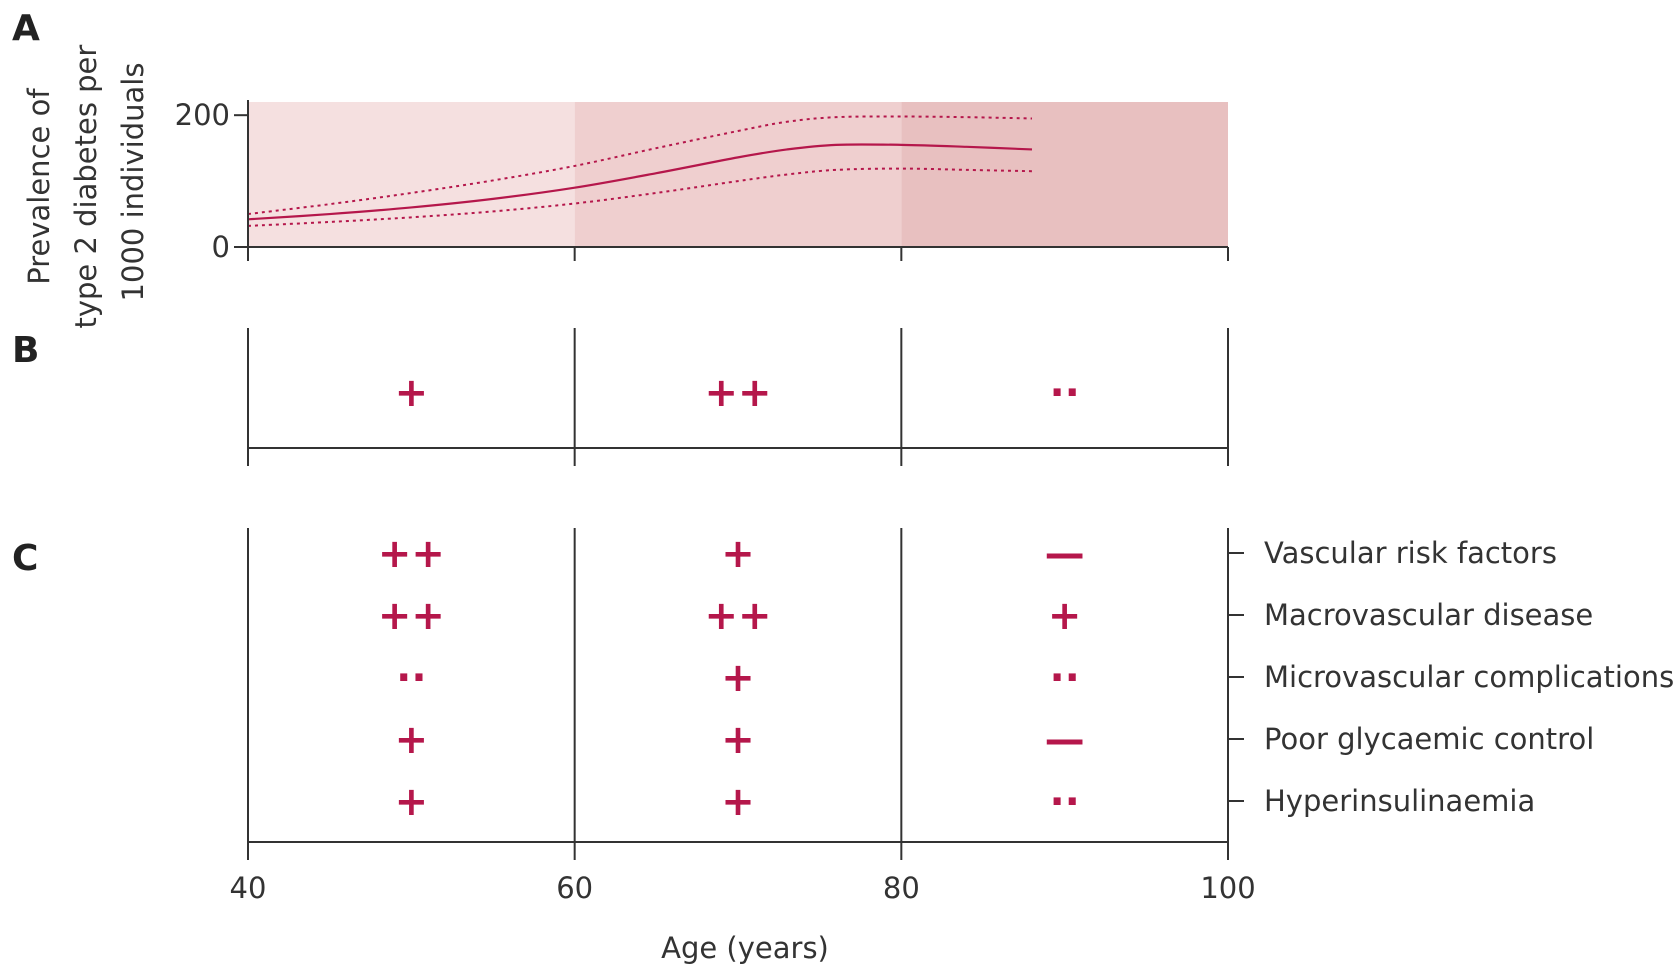 This screenshot has width=1675, height=968. Describe the element at coordinates (743, 888) in the screenshot. I see `x-tick-labels: 40 60 80 100` at that location.